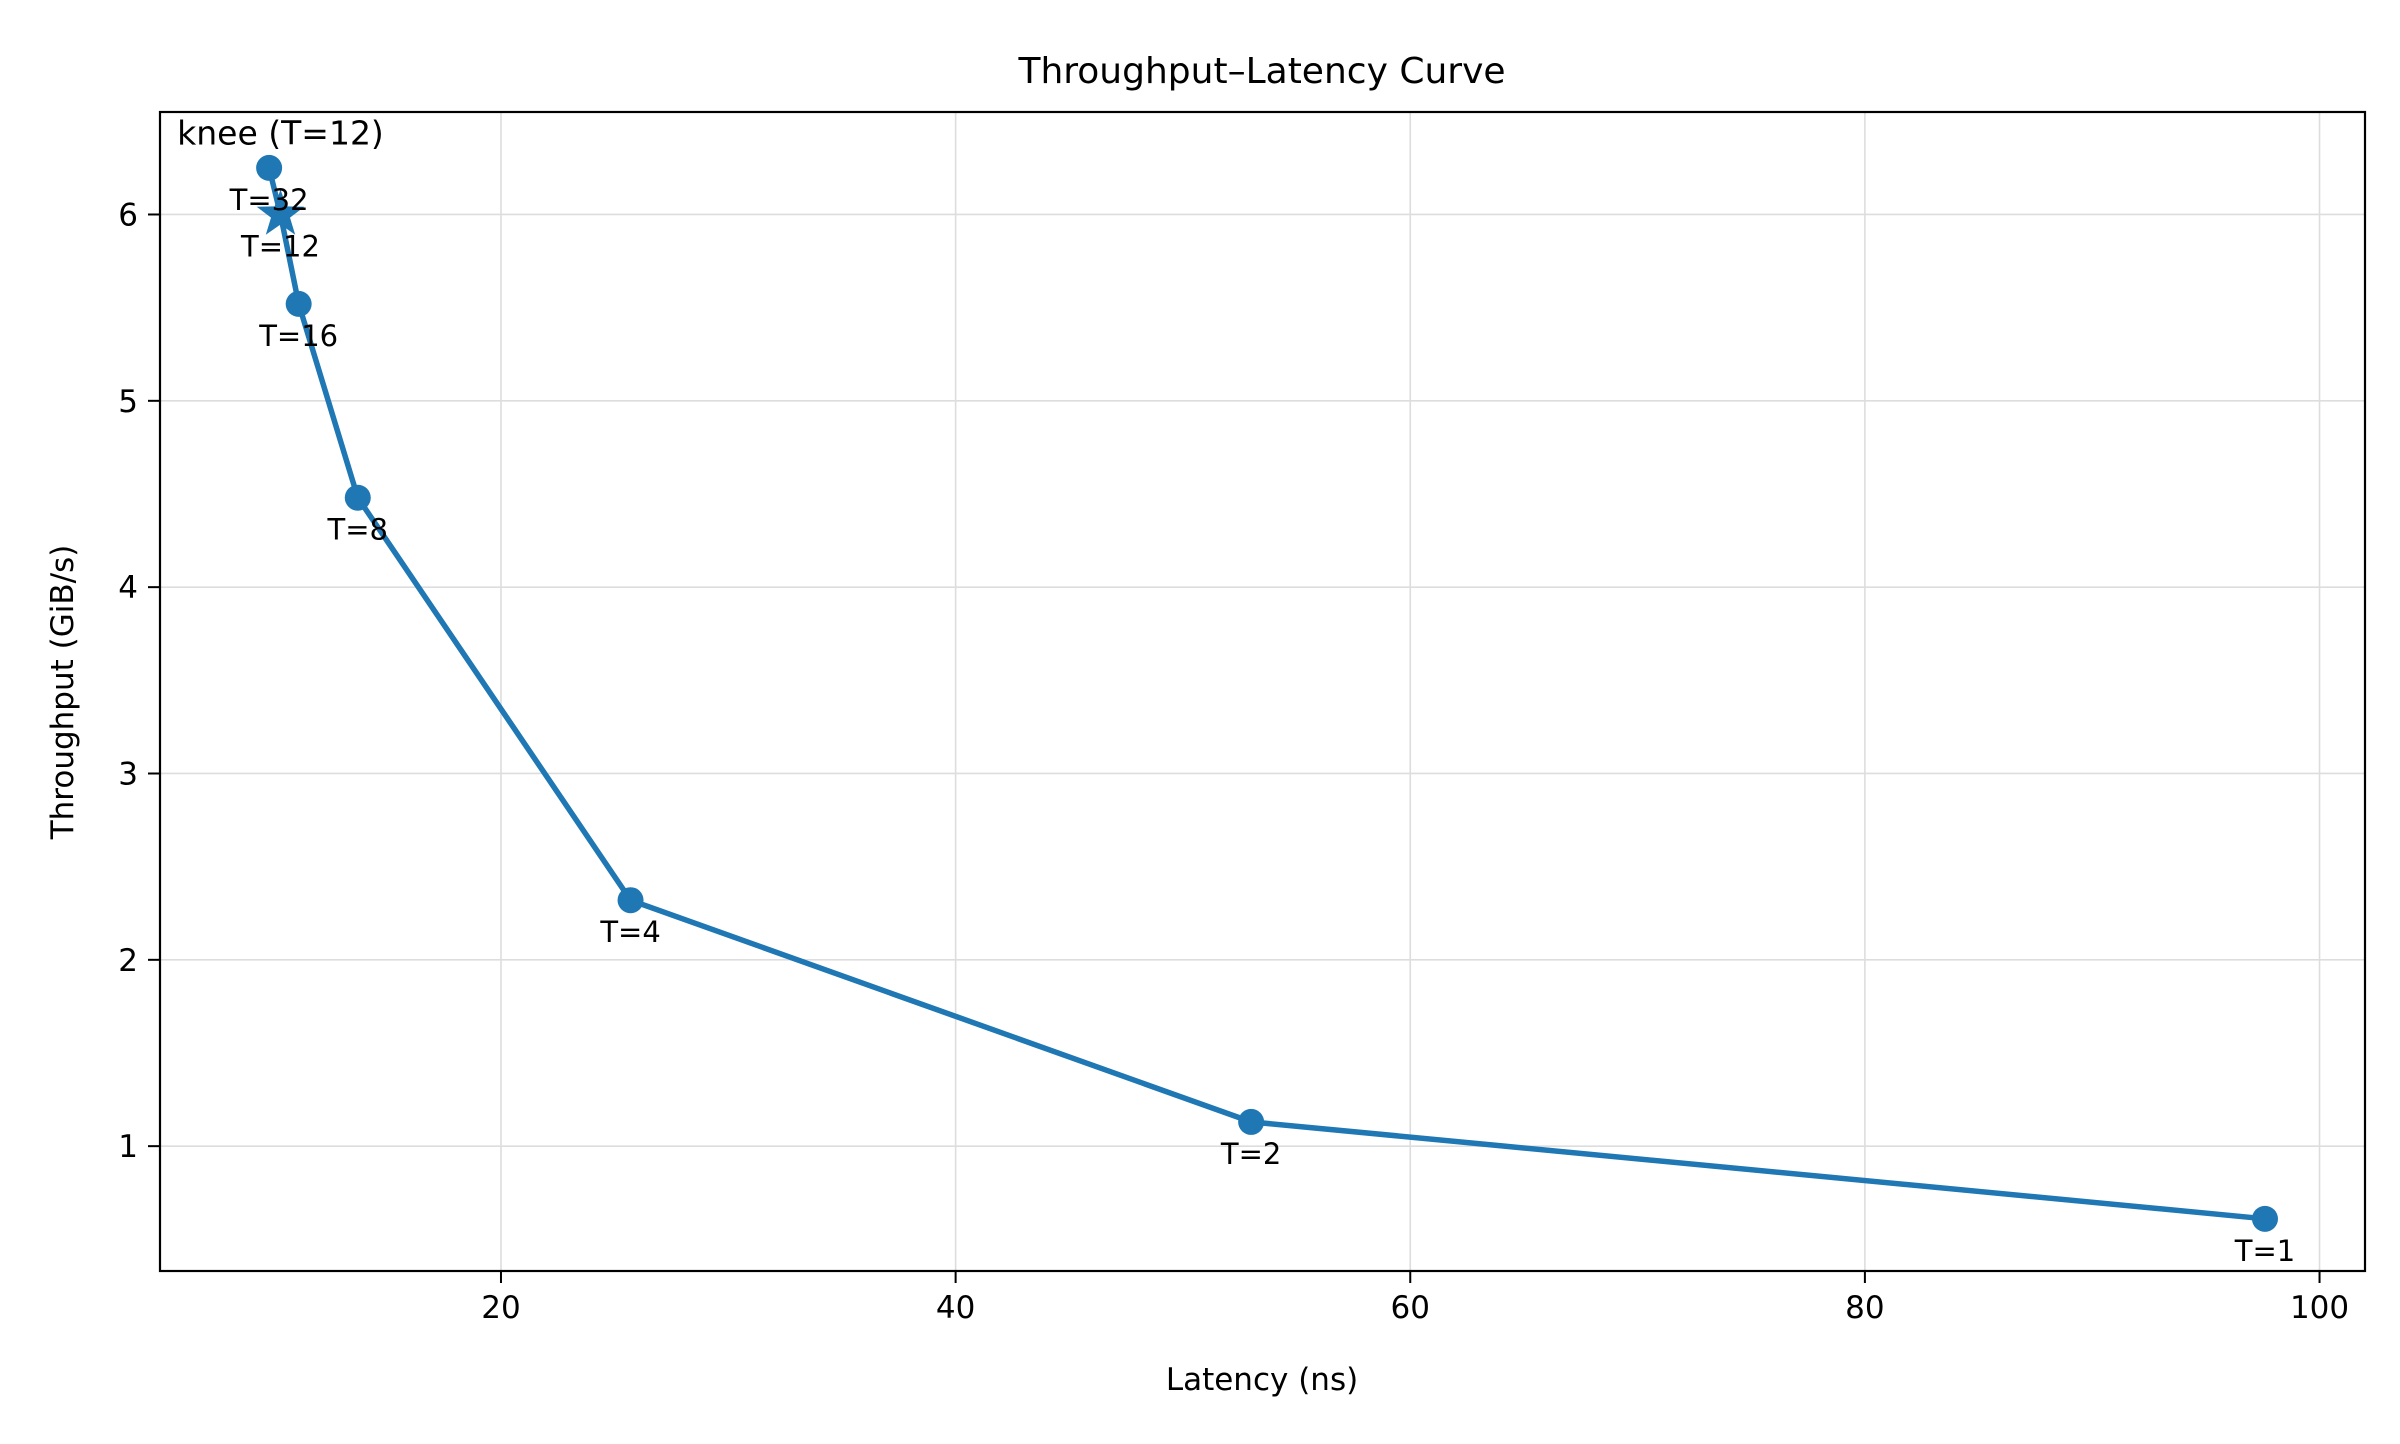 Image resolution: width=2400 pixels, height=1444 pixels. What do you see at coordinates (2319, 1308) in the screenshot?
I see `x-tick-label: 100` at bounding box center [2319, 1308].